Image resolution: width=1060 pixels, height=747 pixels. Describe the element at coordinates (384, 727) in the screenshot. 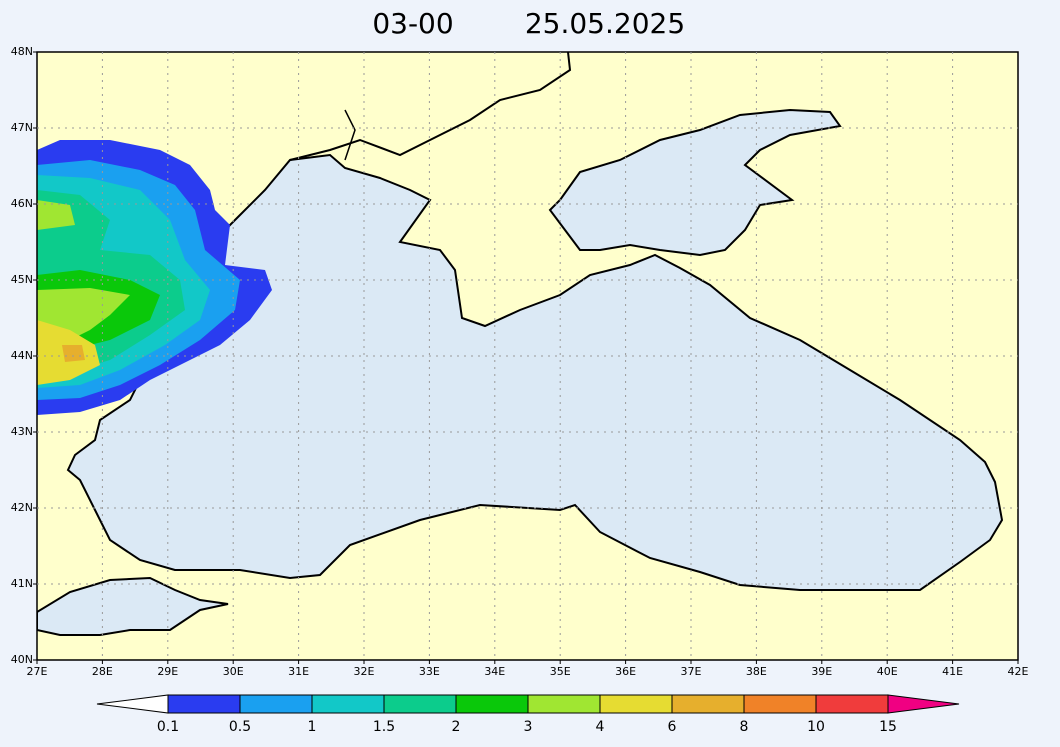

I see `legend-label: 1.5` at that location.